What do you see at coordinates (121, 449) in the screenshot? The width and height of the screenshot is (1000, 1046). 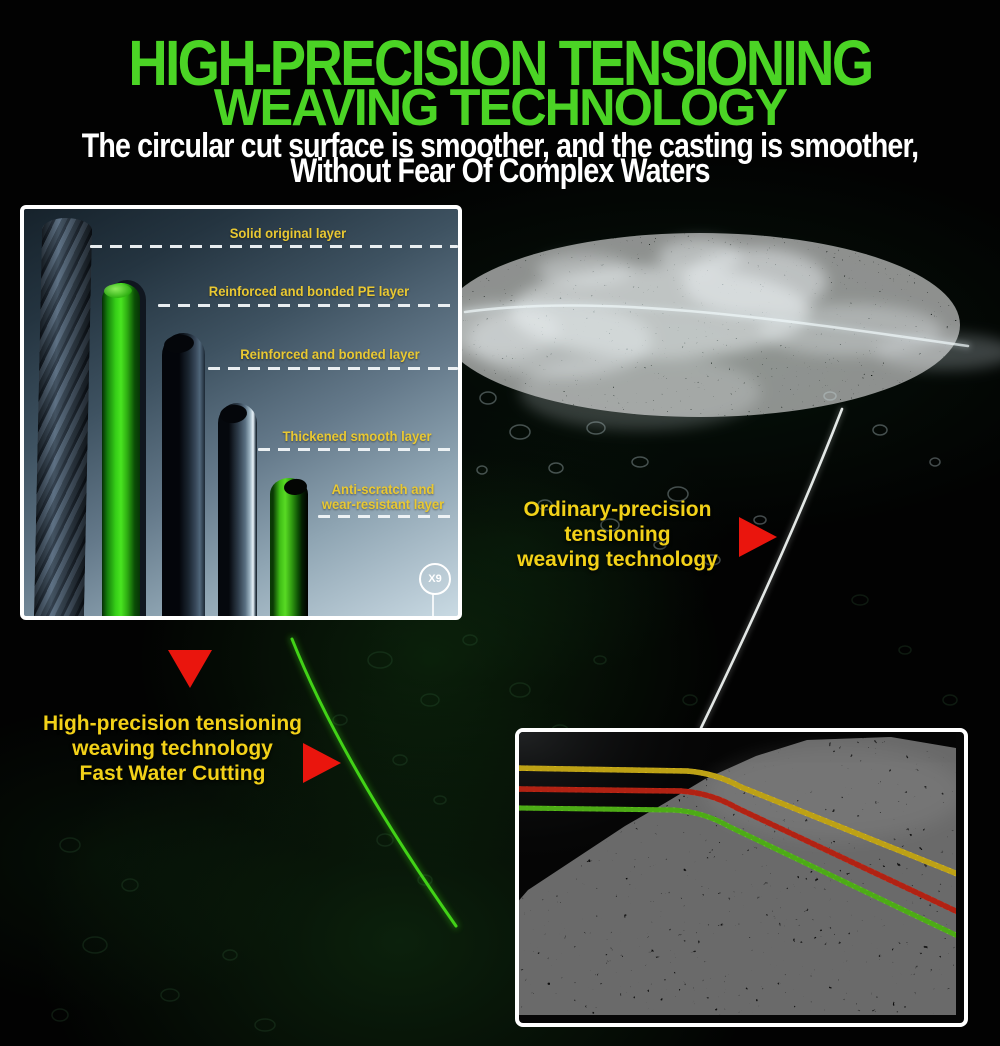 I see `green-pe-cylinder` at bounding box center [121, 449].